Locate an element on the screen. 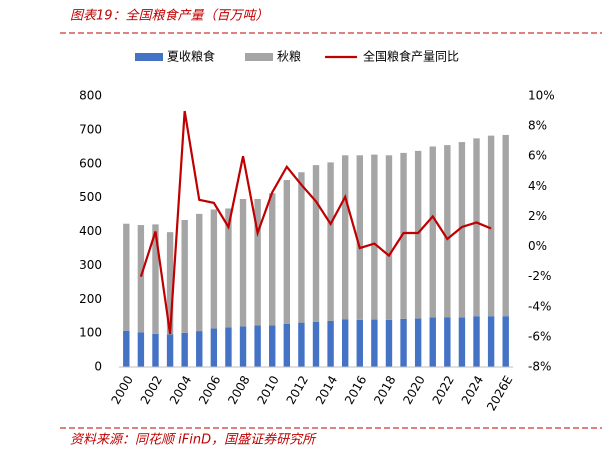 The width and height of the screenshot is (602, 458). x-tick-label: 2012 is located at coordinates (297, 389).